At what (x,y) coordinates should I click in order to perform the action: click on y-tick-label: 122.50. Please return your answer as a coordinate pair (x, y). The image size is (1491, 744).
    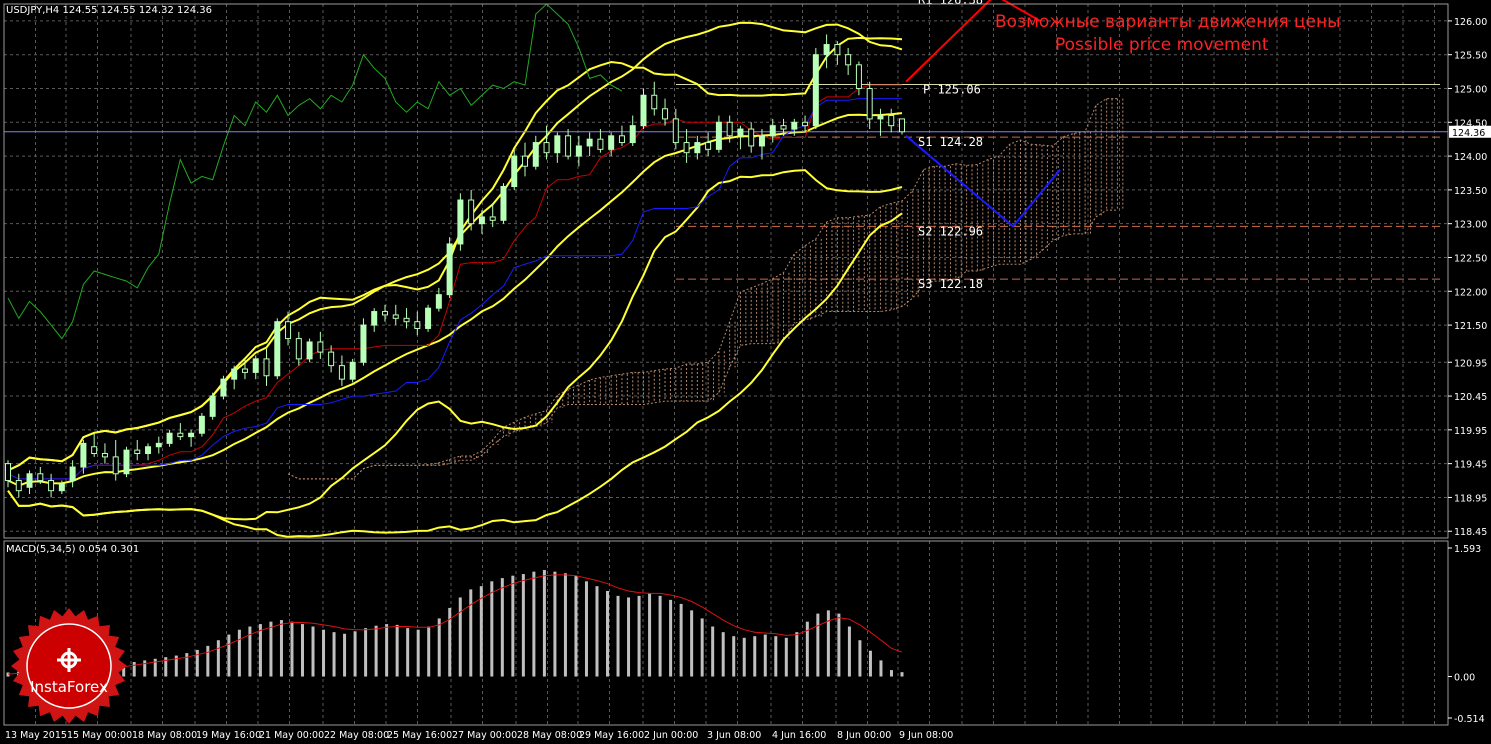
    Looking at the image, I should click on (1470, 258).